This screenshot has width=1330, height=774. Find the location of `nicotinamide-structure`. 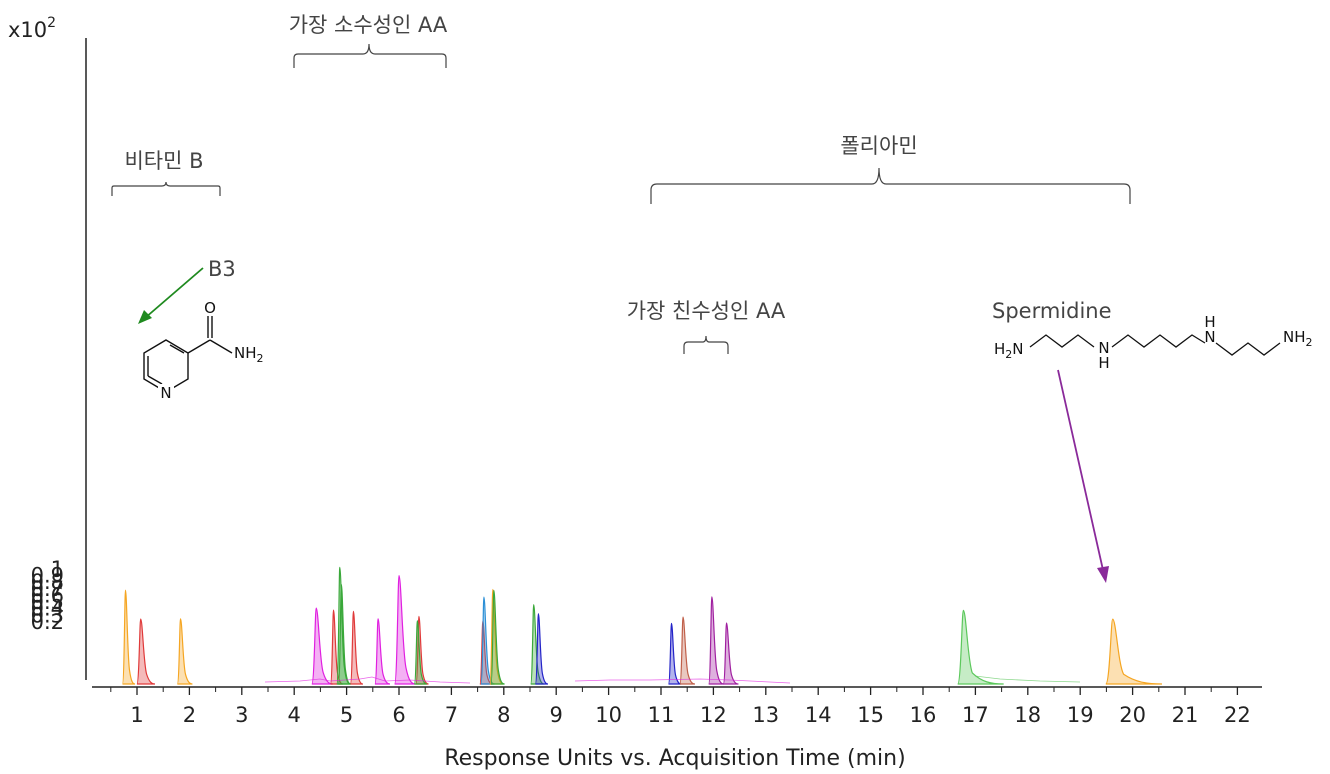

nicotinamide-structure is located at coordinates (188, 354).